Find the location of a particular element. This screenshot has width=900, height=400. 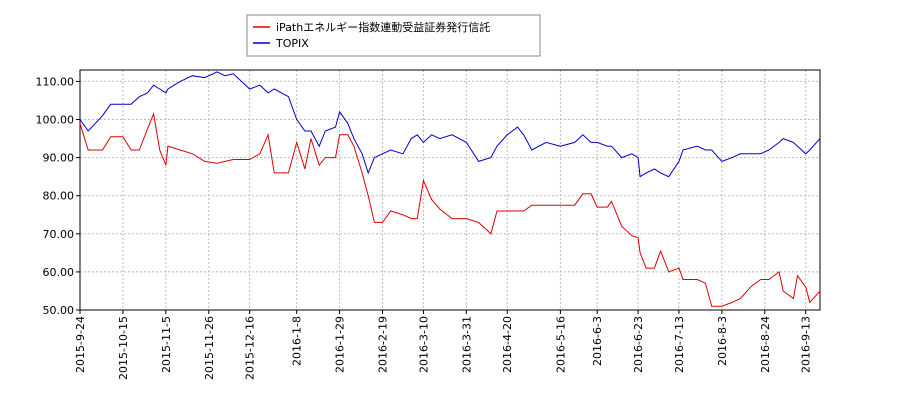

x-tick-label: 2015-9-24 is located at coordinates (80, 344).